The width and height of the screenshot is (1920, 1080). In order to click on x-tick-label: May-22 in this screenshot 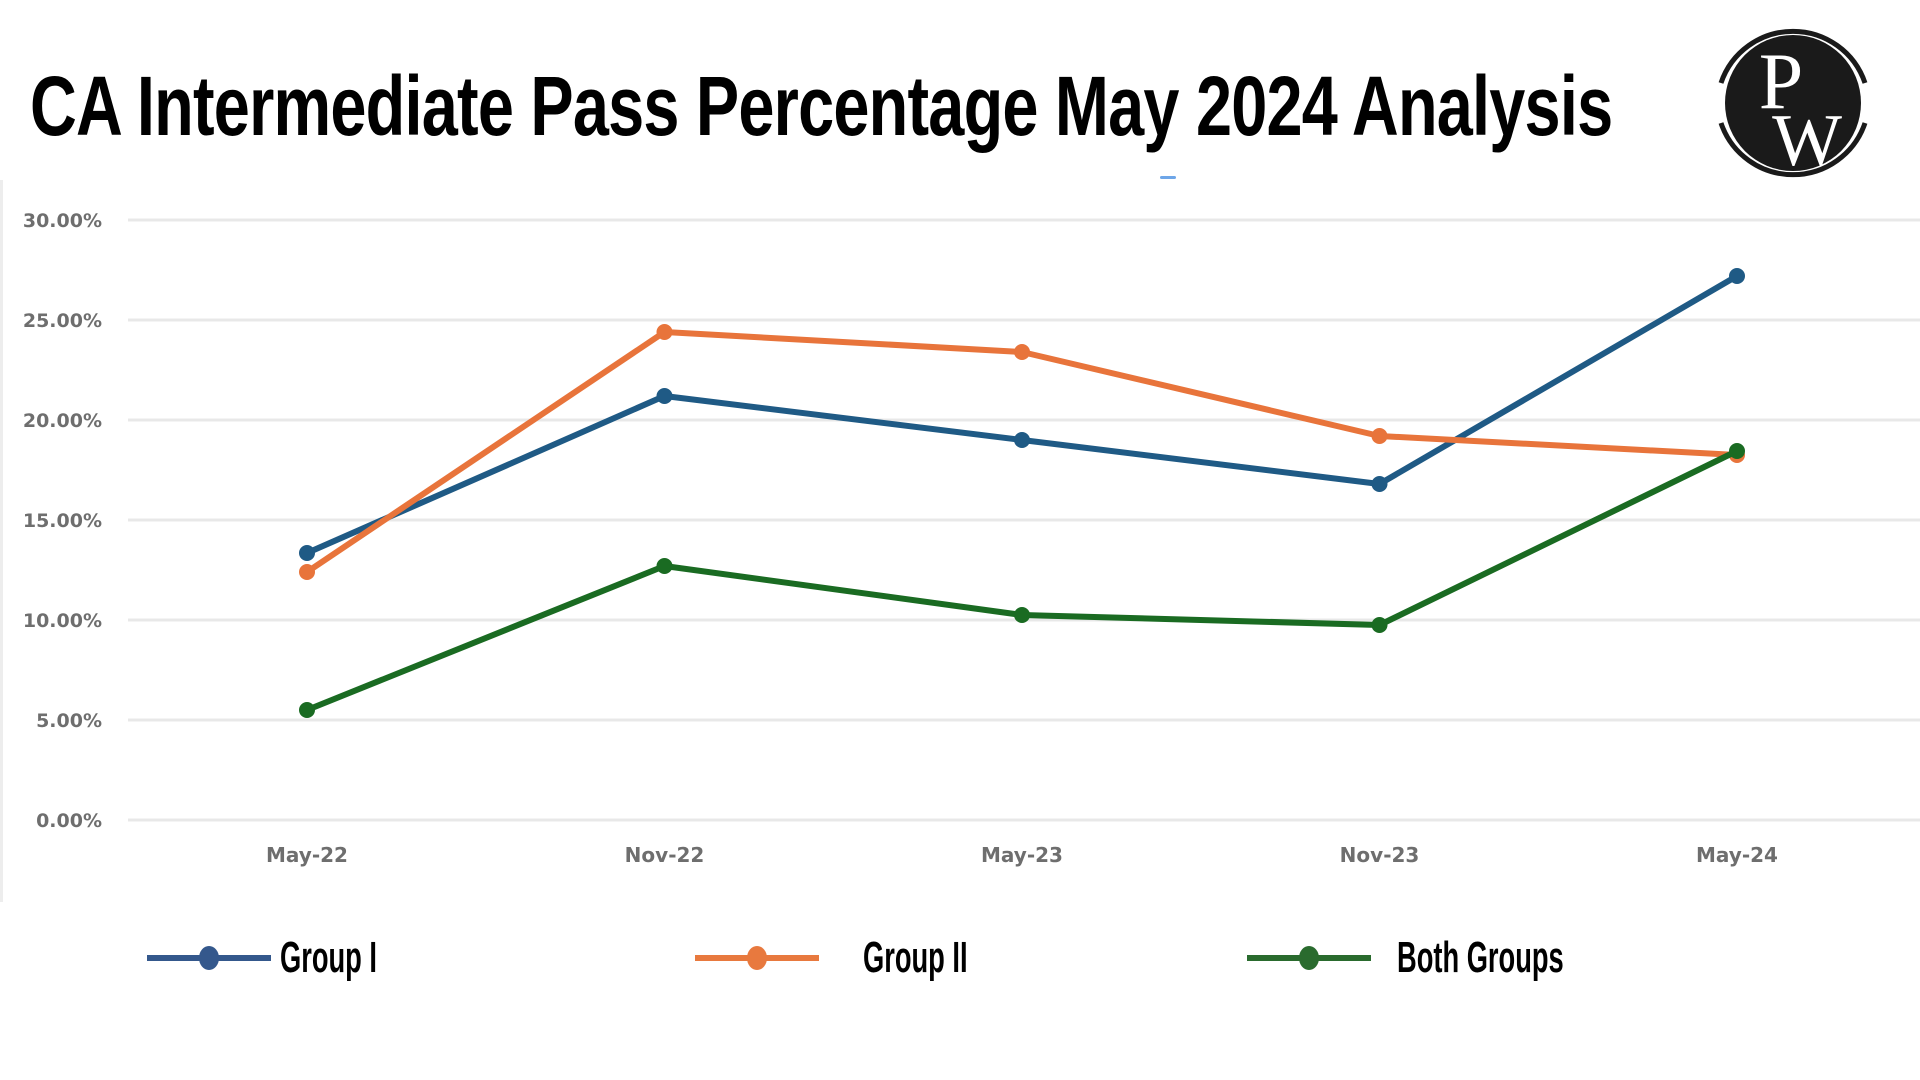, I will do `click(307, 855)`.